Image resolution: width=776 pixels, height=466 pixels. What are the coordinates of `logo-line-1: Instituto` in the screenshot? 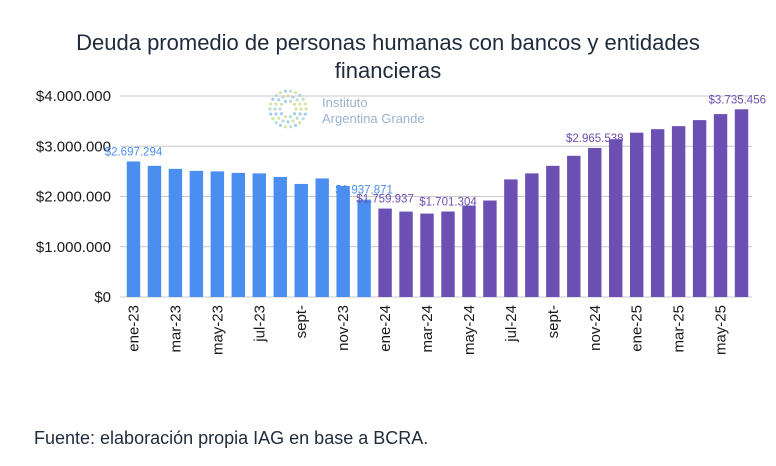 It's located at (345, 102).